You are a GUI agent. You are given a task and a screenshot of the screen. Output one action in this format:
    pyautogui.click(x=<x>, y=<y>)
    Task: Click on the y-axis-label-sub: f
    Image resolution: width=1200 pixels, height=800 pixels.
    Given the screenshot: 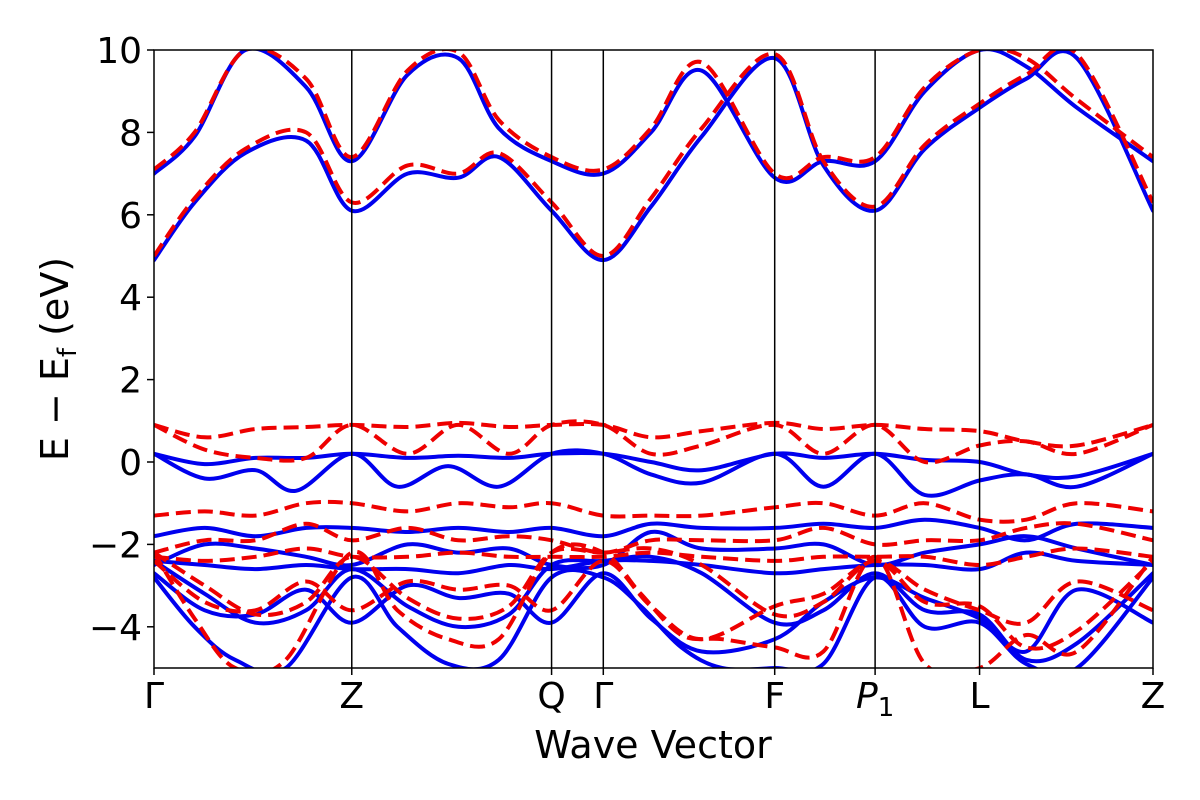 What is the action you would take?
    pyautogui.click(x=68, y=352)
    